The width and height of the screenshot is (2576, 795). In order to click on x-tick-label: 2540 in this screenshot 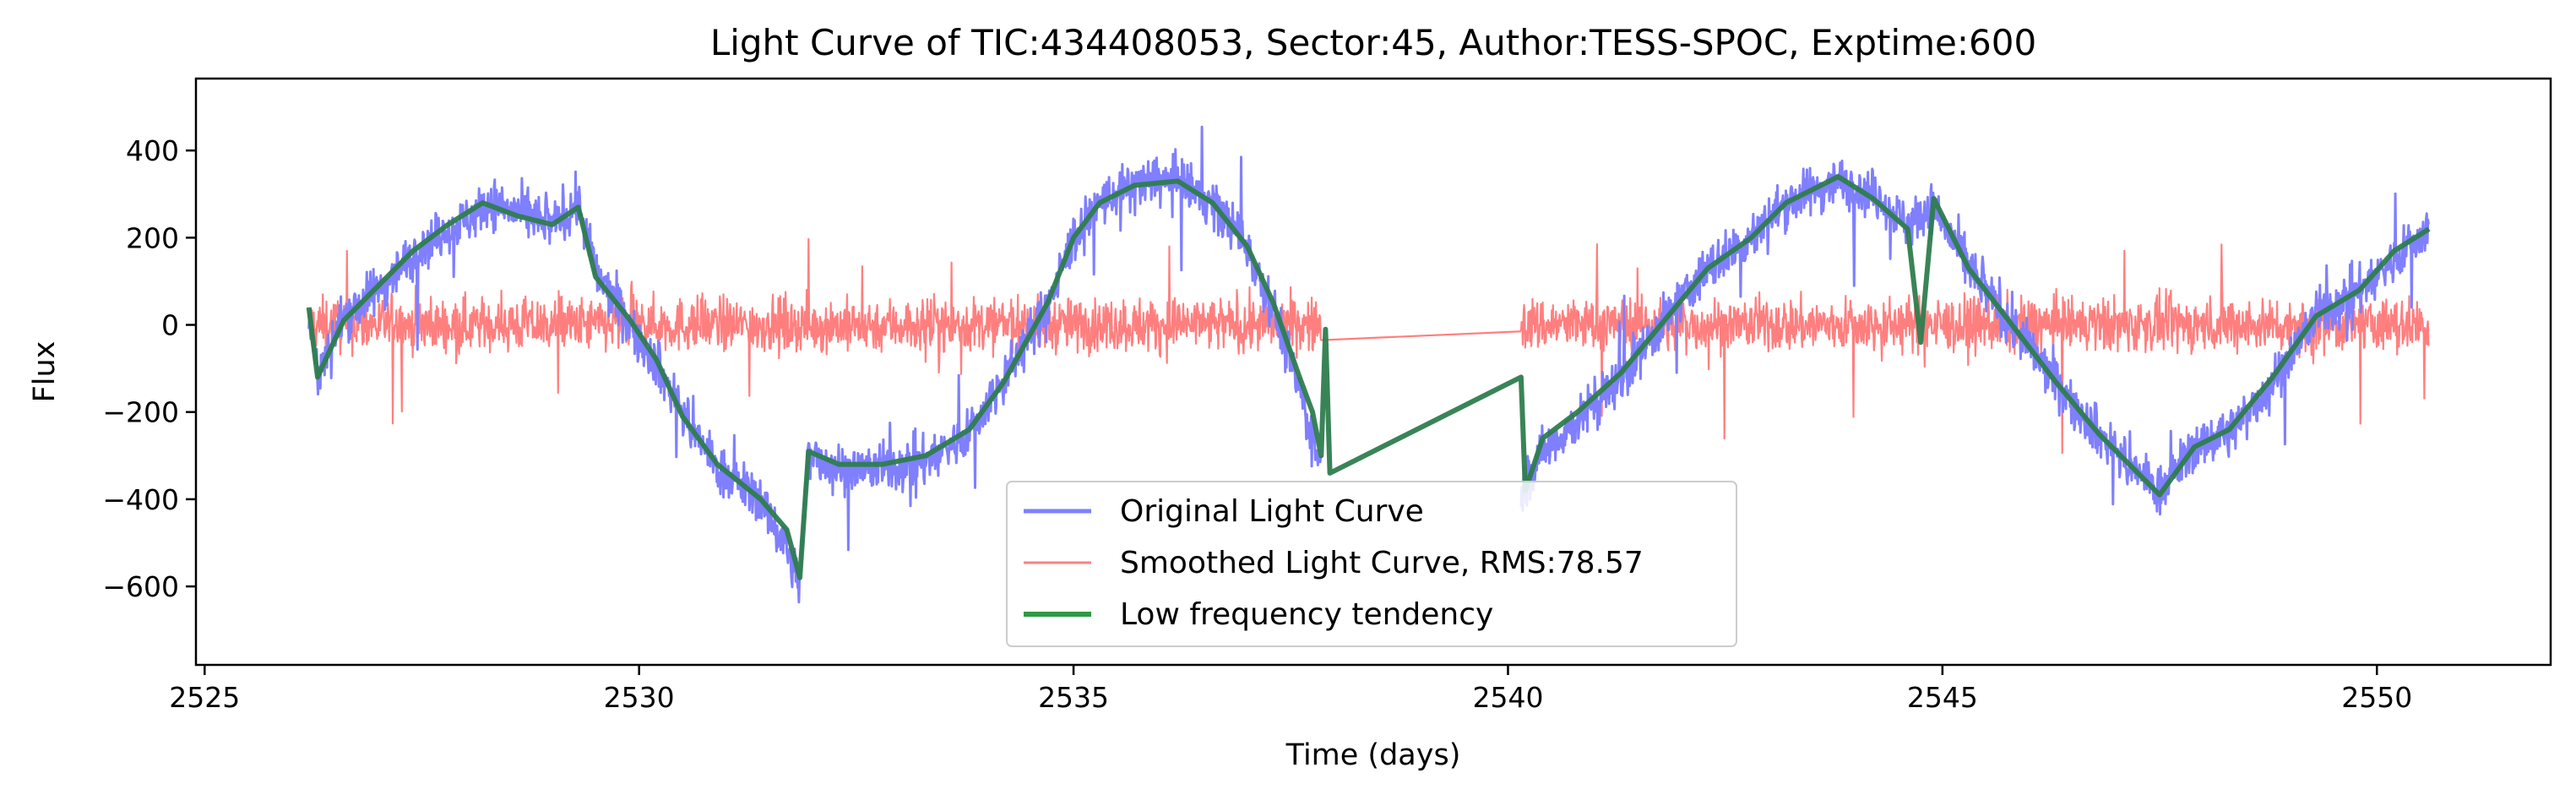, I will do `click(1507, 697)`.